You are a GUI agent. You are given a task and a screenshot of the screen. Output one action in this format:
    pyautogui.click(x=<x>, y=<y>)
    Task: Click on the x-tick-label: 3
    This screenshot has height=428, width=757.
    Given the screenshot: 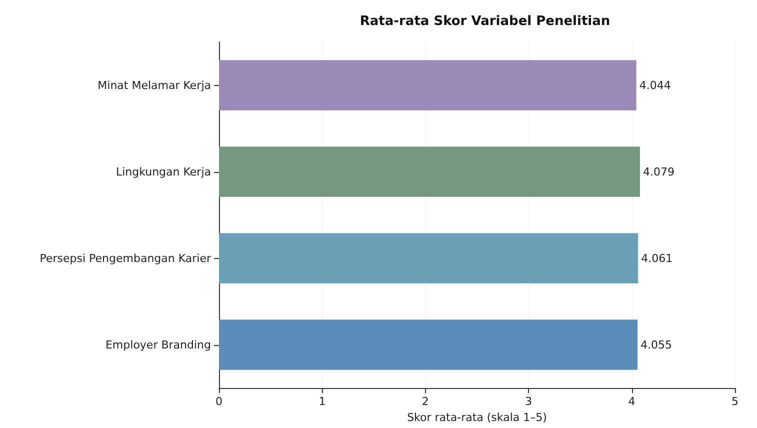 What is the action you would take?
    pyautogui.click(x=528, y=401)
    